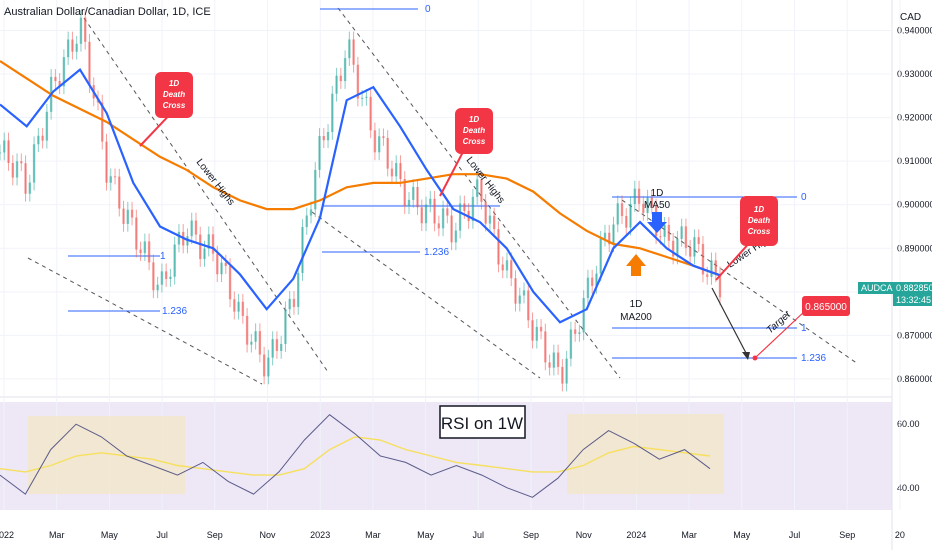  Describe the element at coordinates (482, 422) in the screenshot. I see `rsi-title-frame` at that location.